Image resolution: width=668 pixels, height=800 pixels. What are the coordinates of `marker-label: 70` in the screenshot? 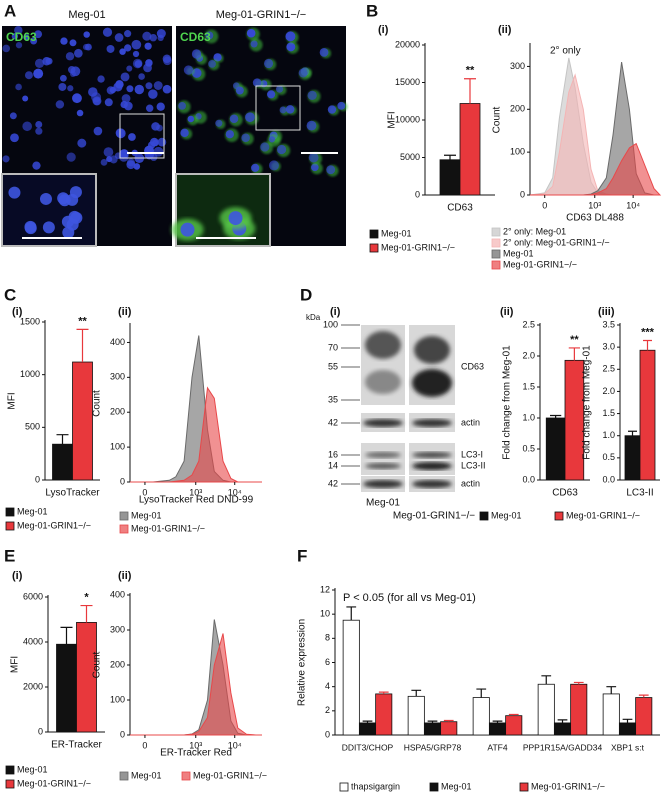 It's located at (333, 347).